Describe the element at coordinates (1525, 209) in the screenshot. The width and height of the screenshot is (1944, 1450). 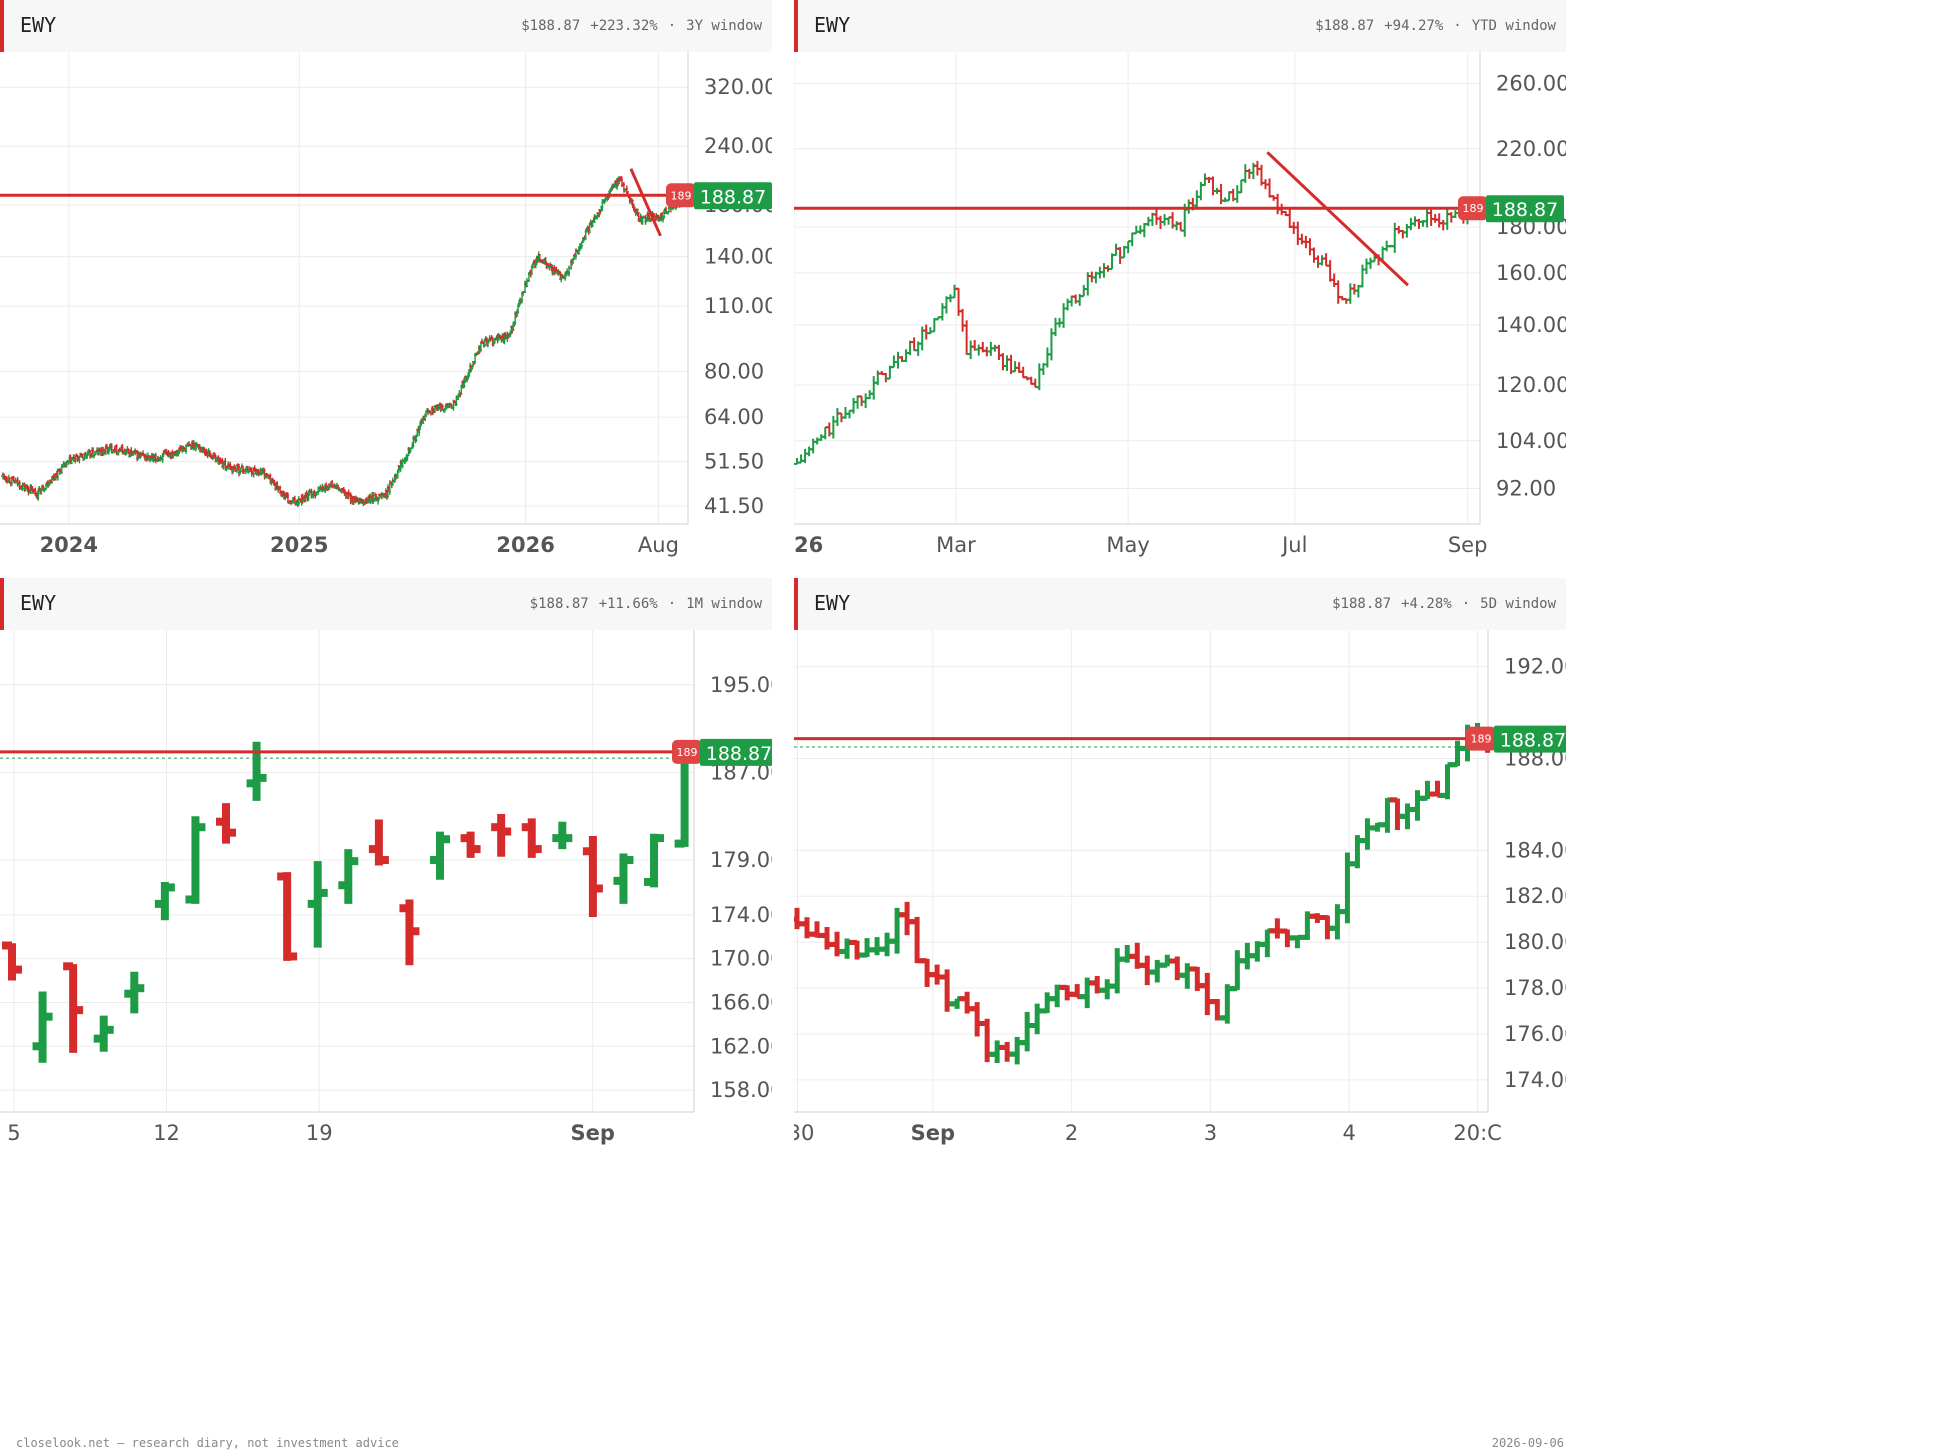
I see `last-price-bg` at that location.